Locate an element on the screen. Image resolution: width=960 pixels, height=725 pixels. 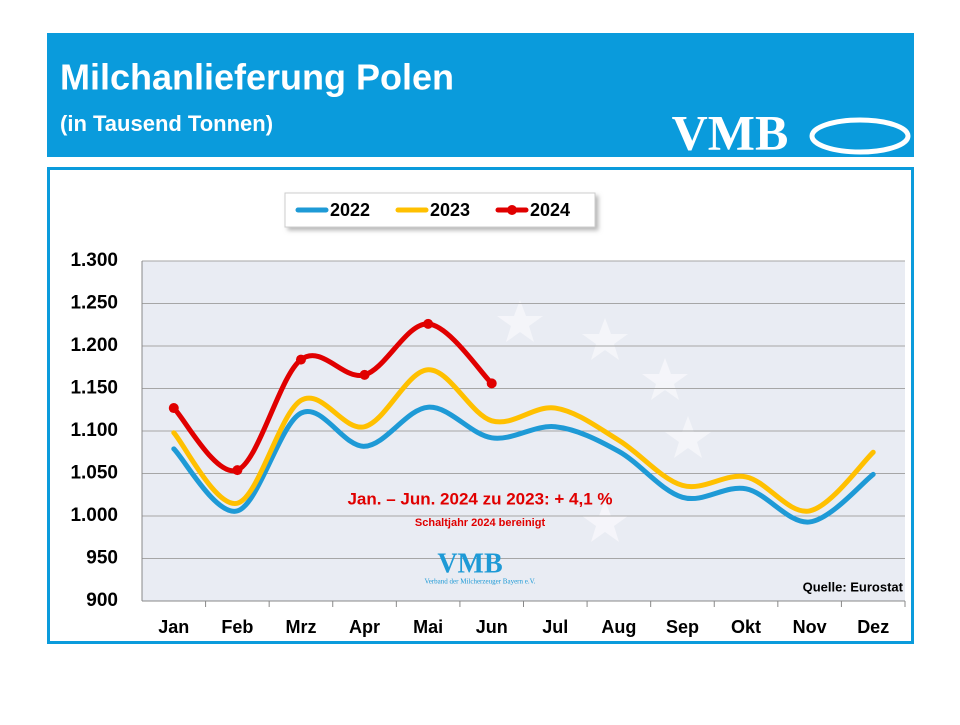
watermark-text: Verband der Milcherzeuger Bayern e.V. is located at coordinates (479, 582).